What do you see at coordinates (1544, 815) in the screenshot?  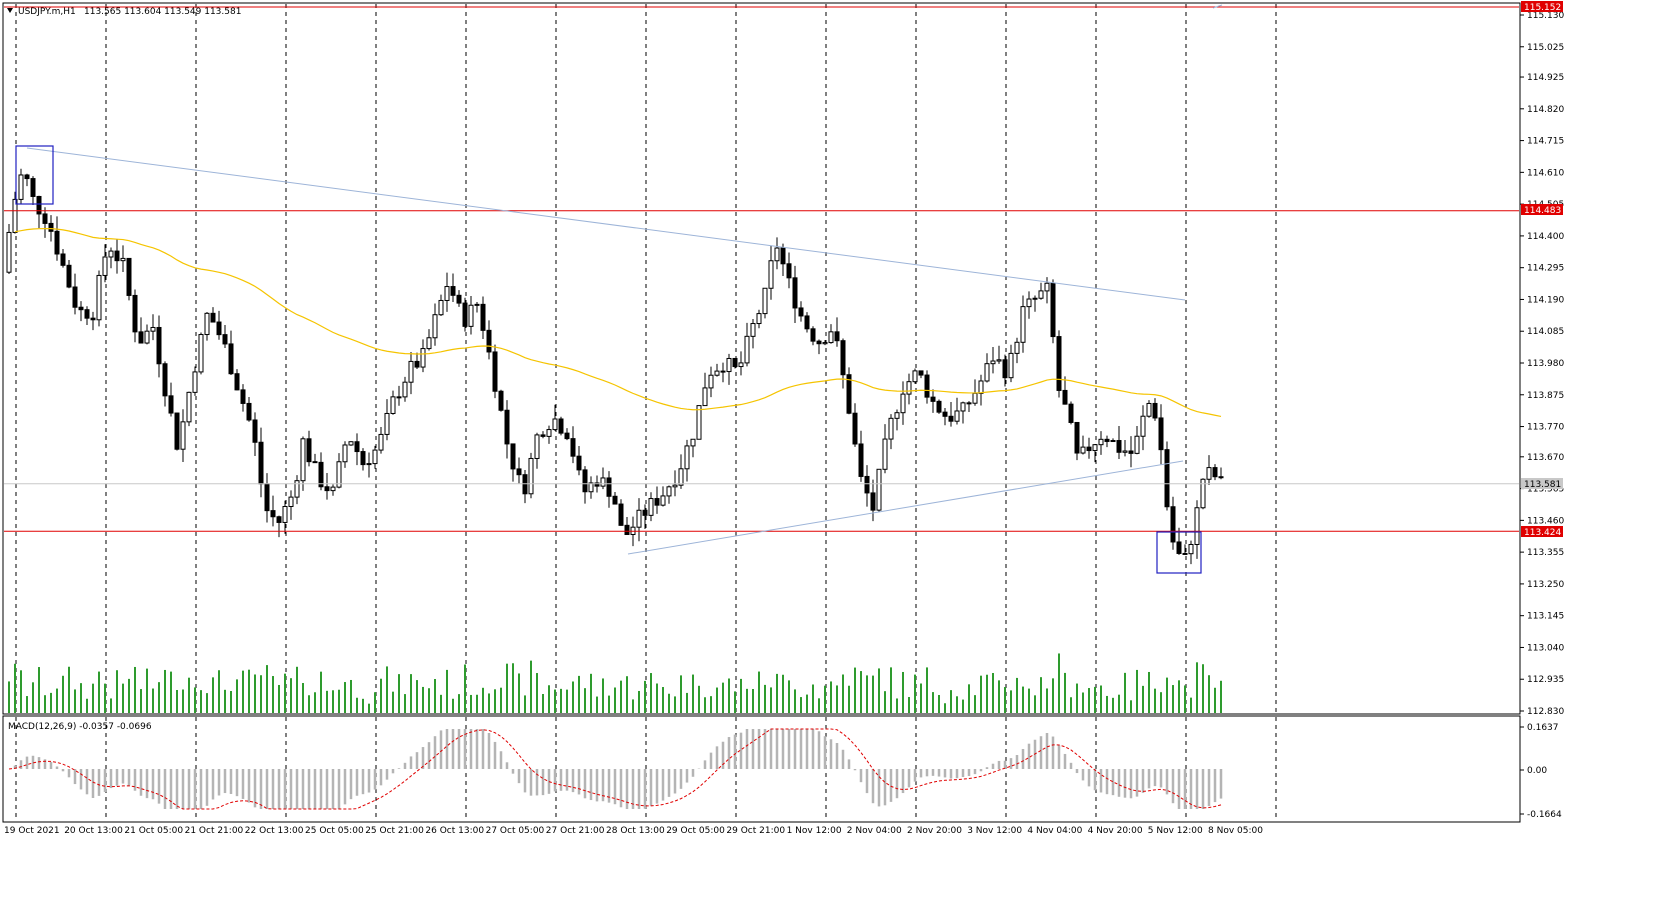 I see `macd-axis-label: -0.1664` at bounding box center [1544, 815].